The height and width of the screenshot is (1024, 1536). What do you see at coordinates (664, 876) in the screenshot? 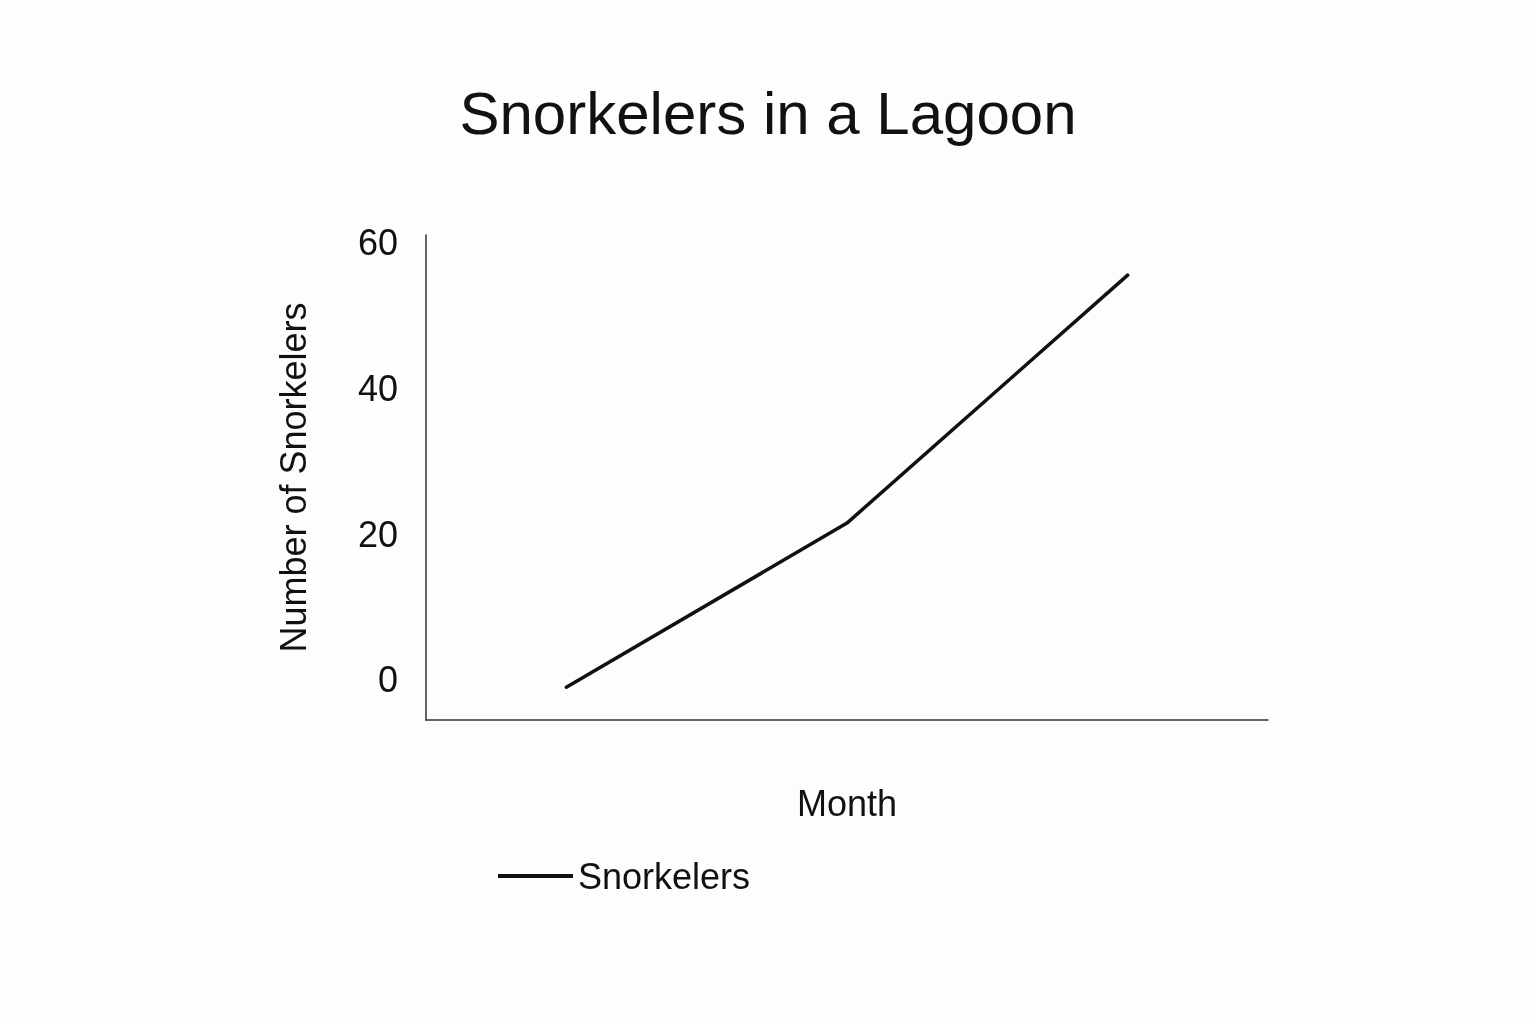
I see `legend-label: Snorkelers` at bounding box center [664, 876].